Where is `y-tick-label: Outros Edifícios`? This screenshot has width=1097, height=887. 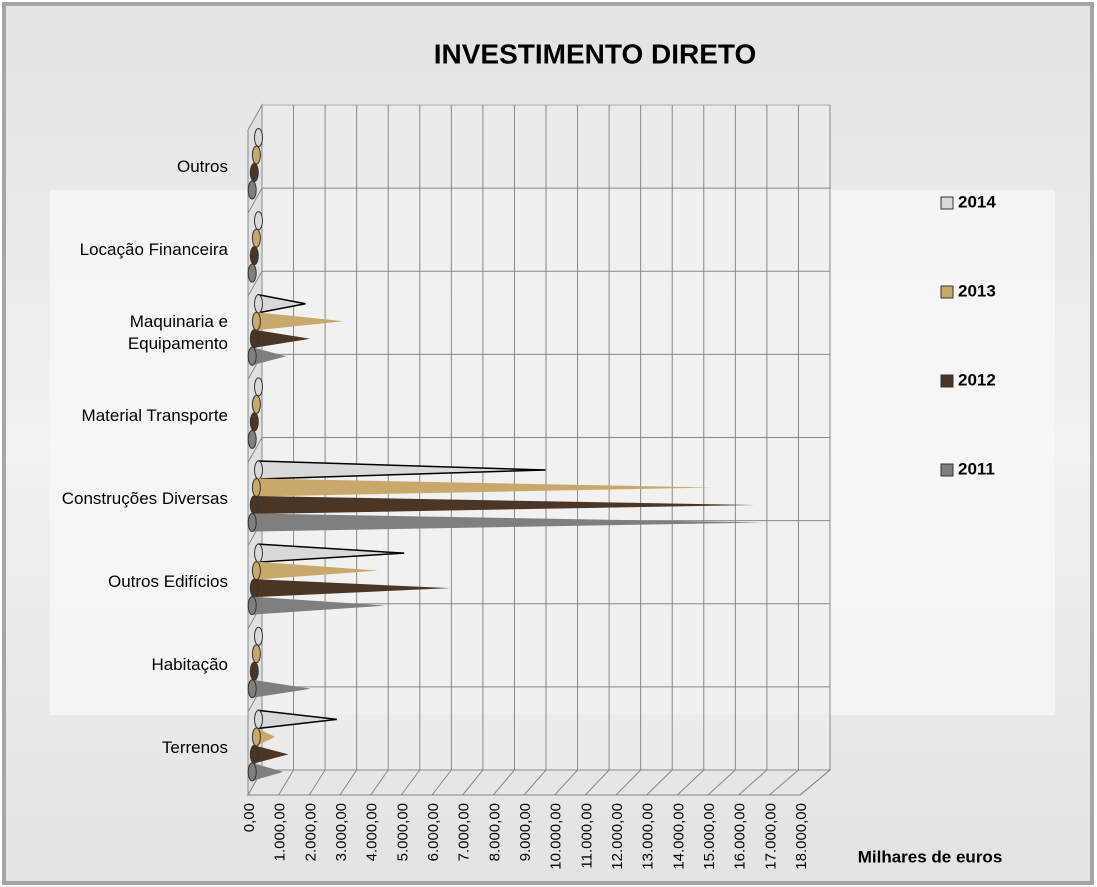 y-tick-label: Outros Edifícios is located at coordinates (168, 582).